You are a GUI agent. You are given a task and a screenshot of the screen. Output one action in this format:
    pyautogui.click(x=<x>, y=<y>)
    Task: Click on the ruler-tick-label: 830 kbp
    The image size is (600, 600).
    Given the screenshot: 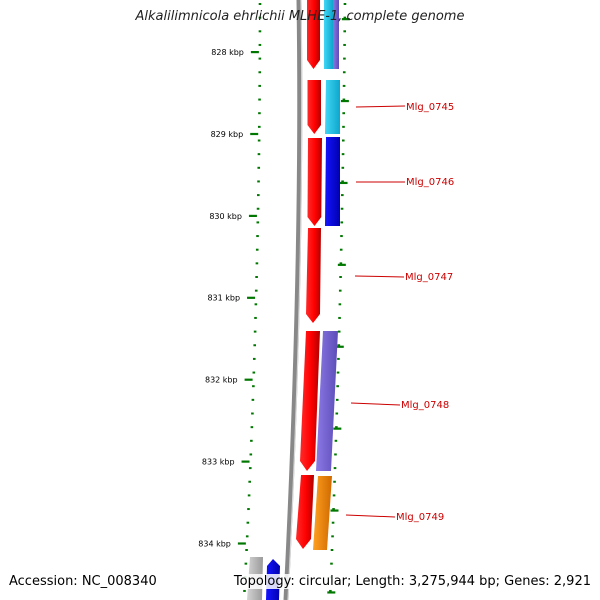 What is the action you would take?
    pyautogui.click(x=225, y=216)
    